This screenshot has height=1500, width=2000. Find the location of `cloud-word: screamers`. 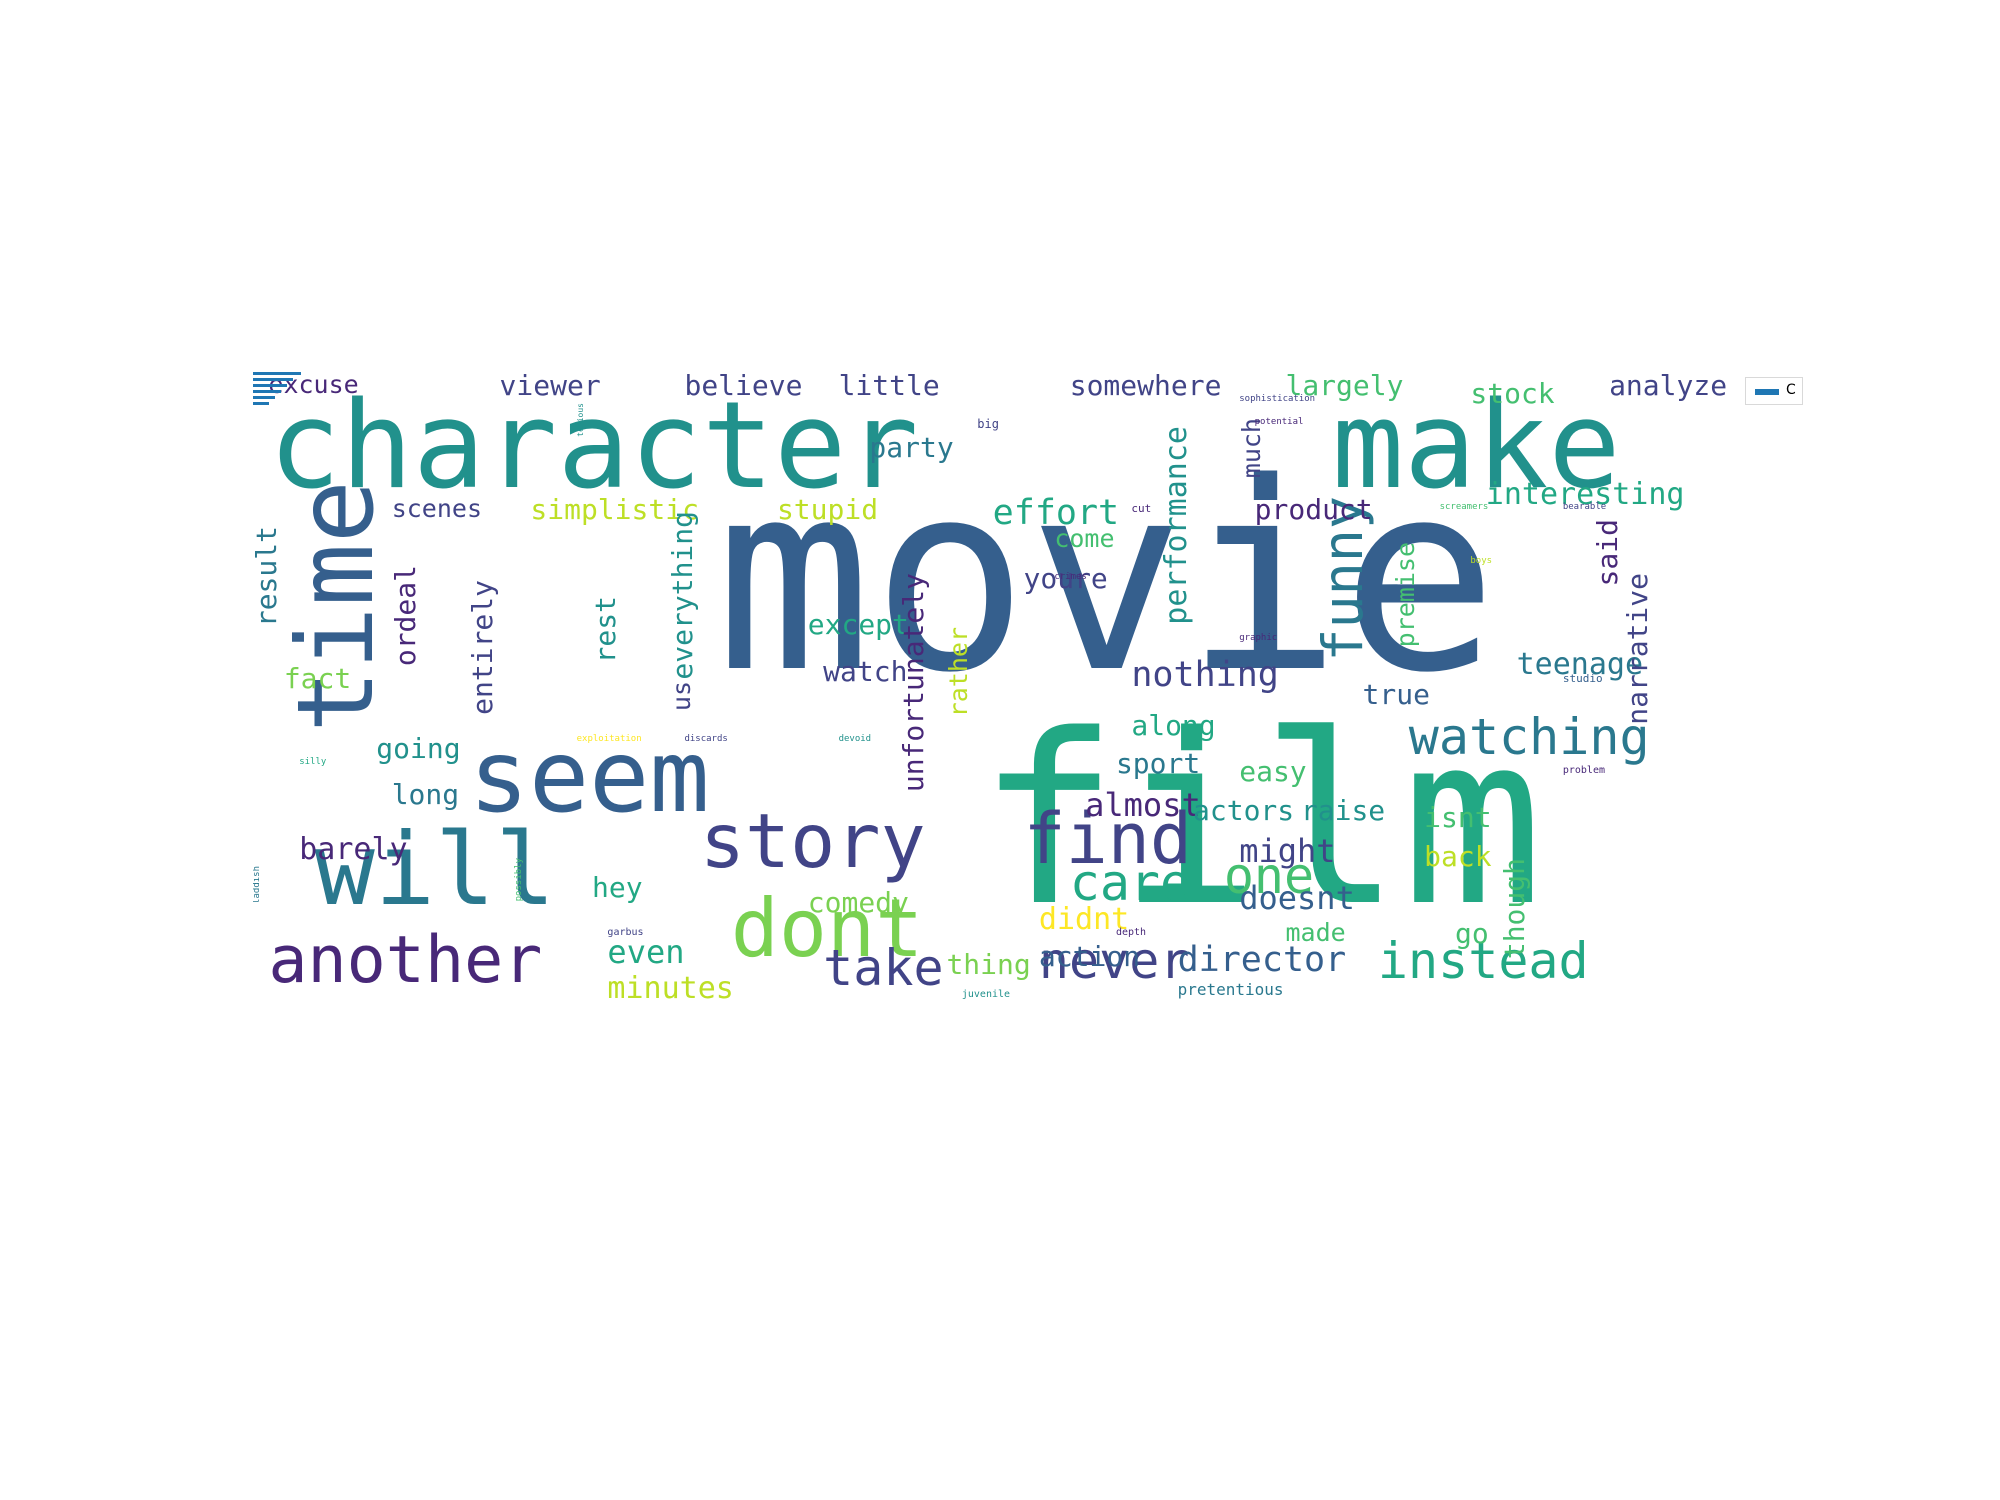

cloud-word: screamers is located at coordinates (1464, 507).